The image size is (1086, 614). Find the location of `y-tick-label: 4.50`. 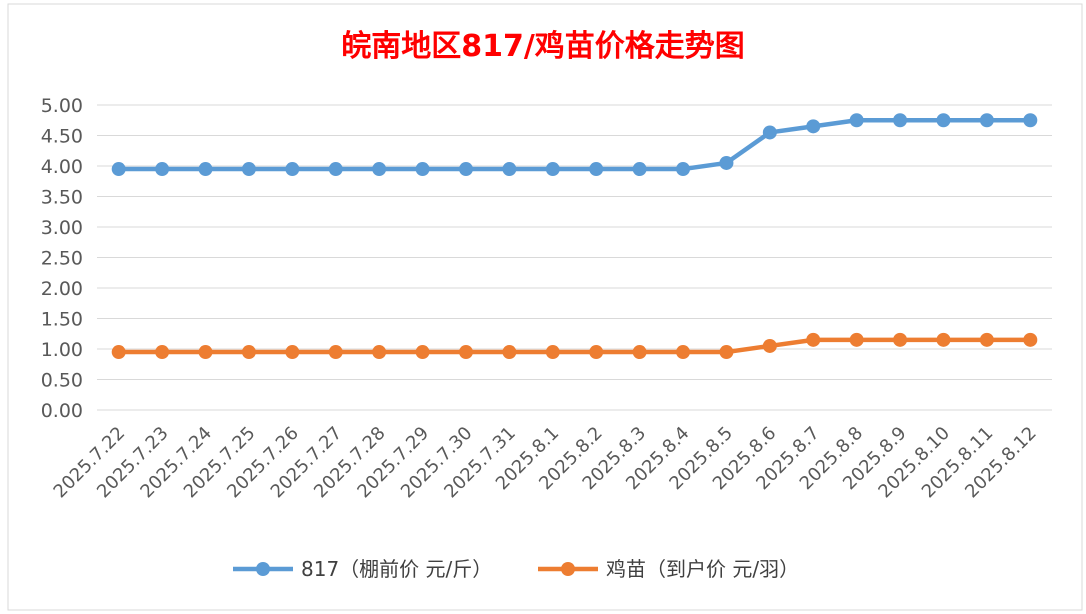

y-tick-label: 4.50 is located at coordinates (62, 137).